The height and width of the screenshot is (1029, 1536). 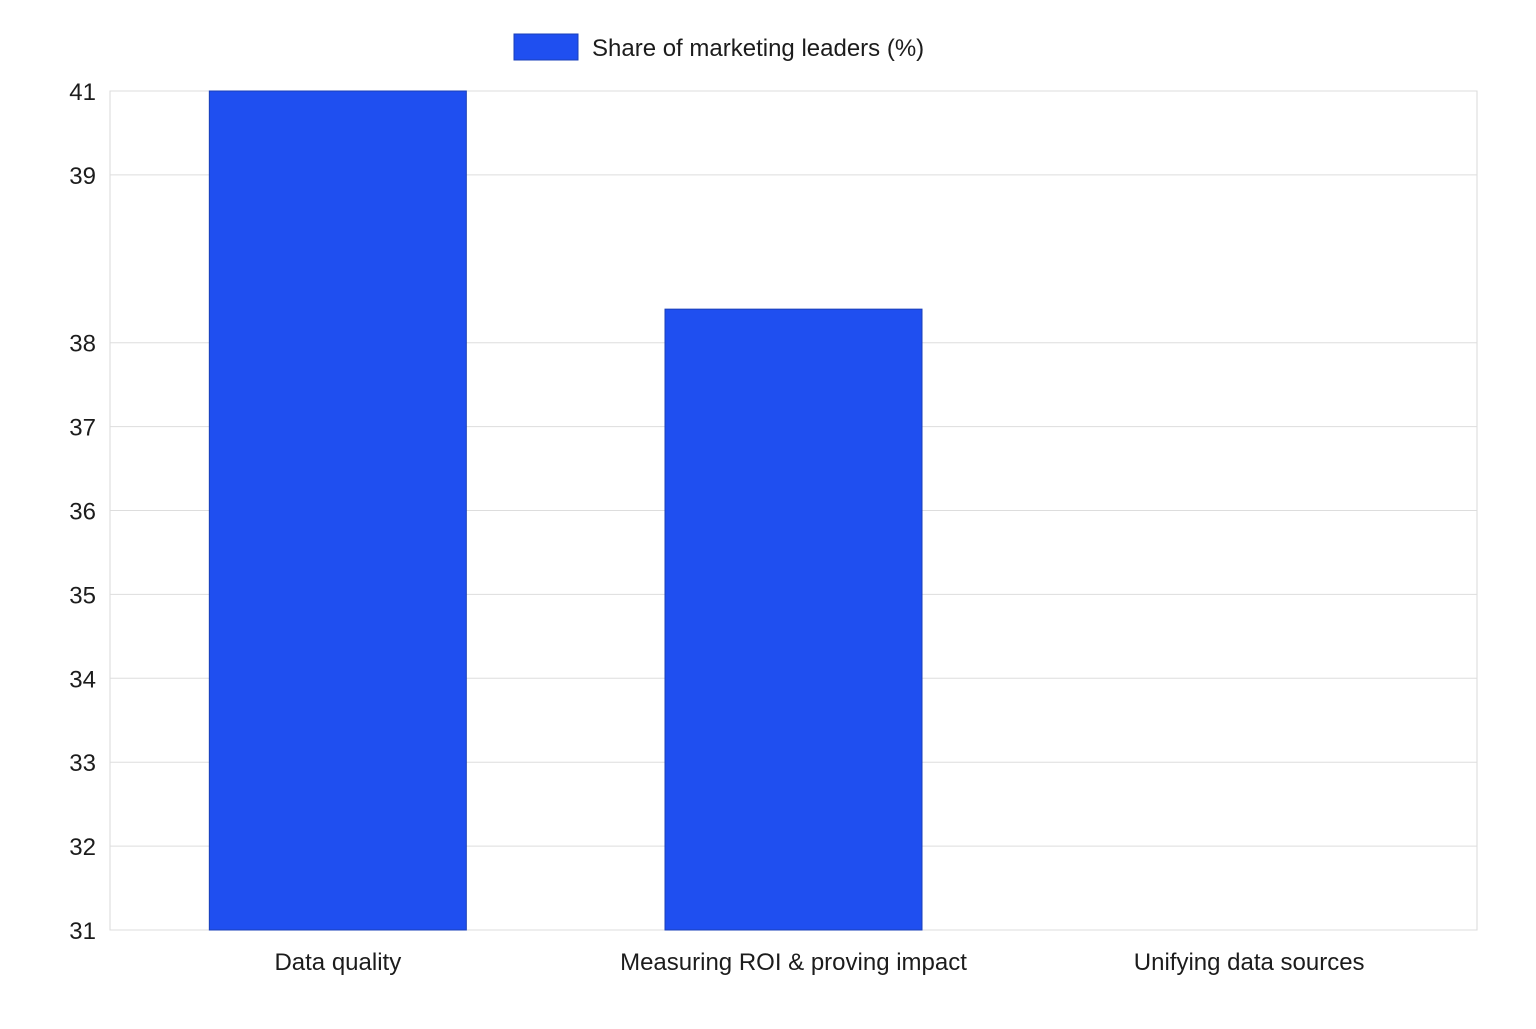 I want to click on legend-swatch, so click(x=546, y=47).